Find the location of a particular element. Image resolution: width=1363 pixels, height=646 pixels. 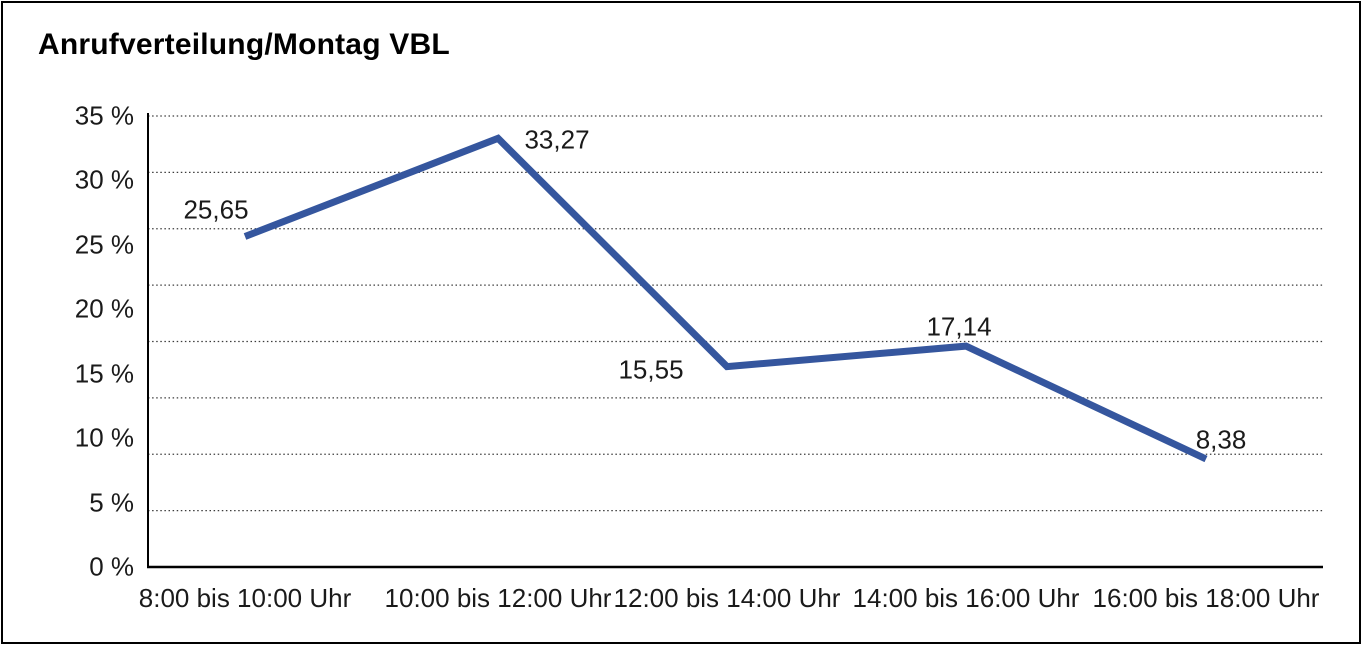

data-value-label: 17,14 is located at coordinates (959, 326).